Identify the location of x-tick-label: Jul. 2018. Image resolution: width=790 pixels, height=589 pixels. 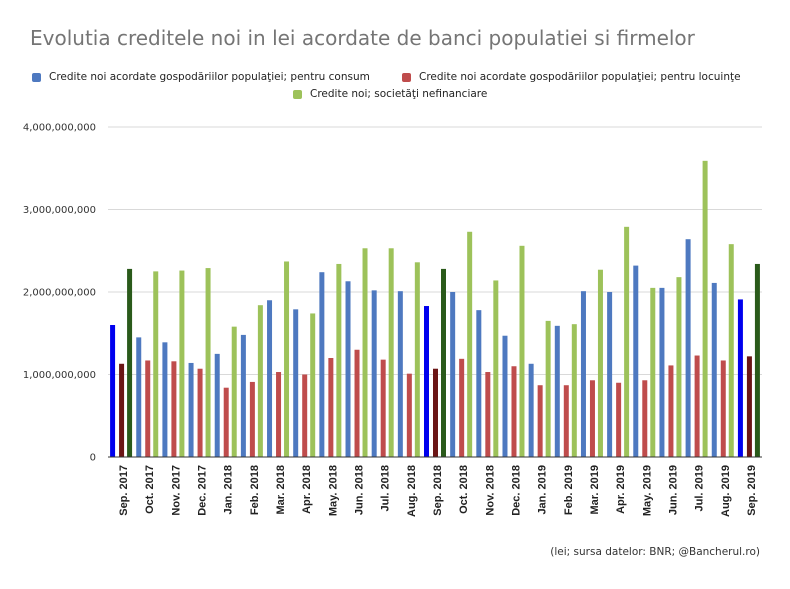
(386, 488).